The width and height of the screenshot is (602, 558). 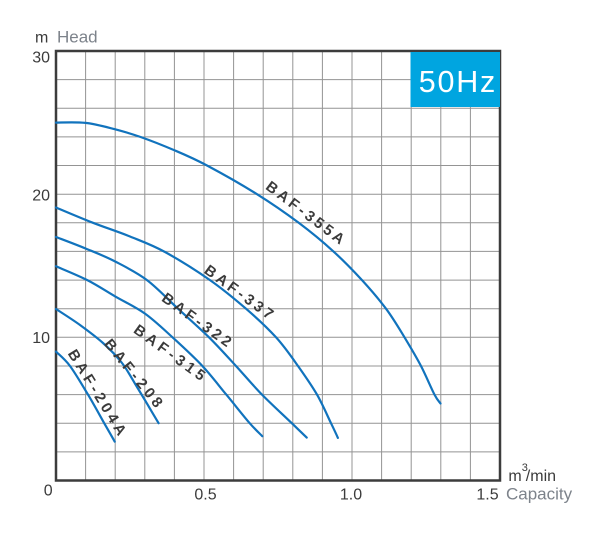 What do you see at coordinates (41, 196) in the screenshot?
I see `svg-text: 20` at bounding box center [41, 196].